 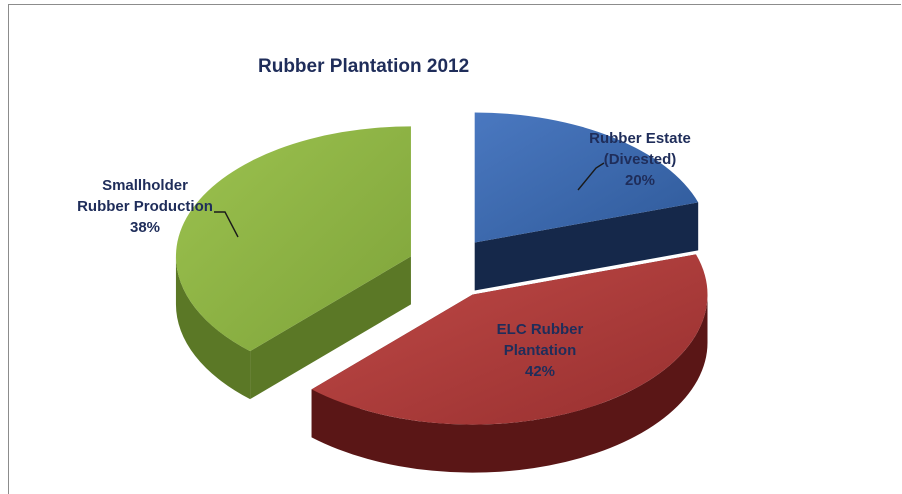 I want to click on slice-label-1: ELC Rubber Plantation 42%, so click(x=540, y=350).